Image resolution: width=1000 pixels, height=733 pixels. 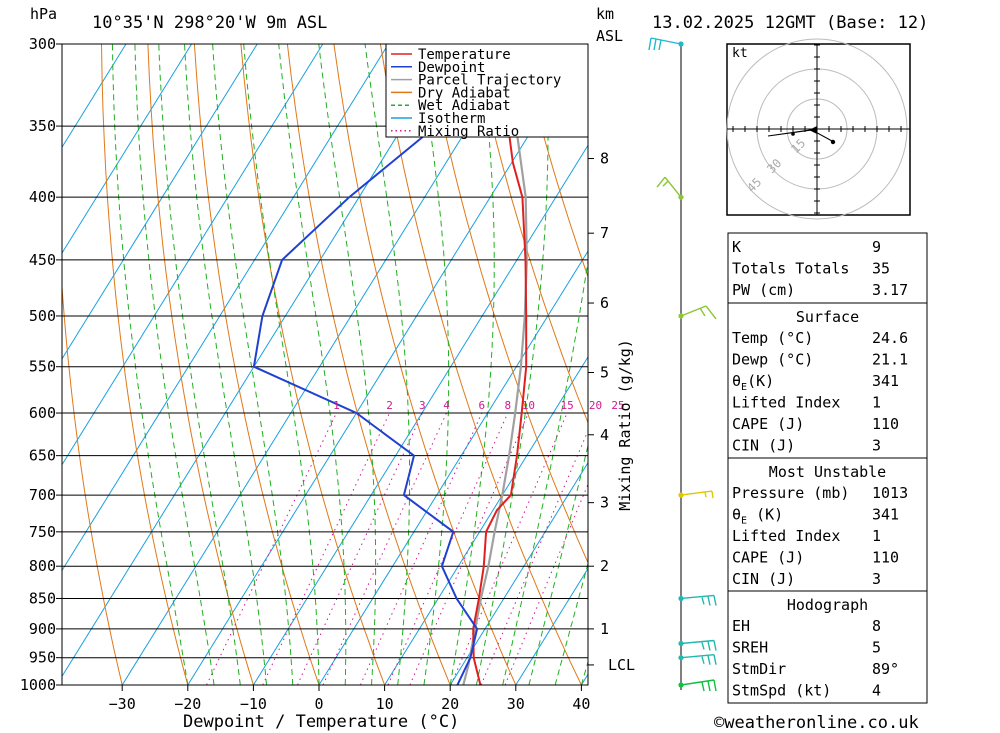 I want to click on section-title: Most Unstable, so click(x=827, y=472).